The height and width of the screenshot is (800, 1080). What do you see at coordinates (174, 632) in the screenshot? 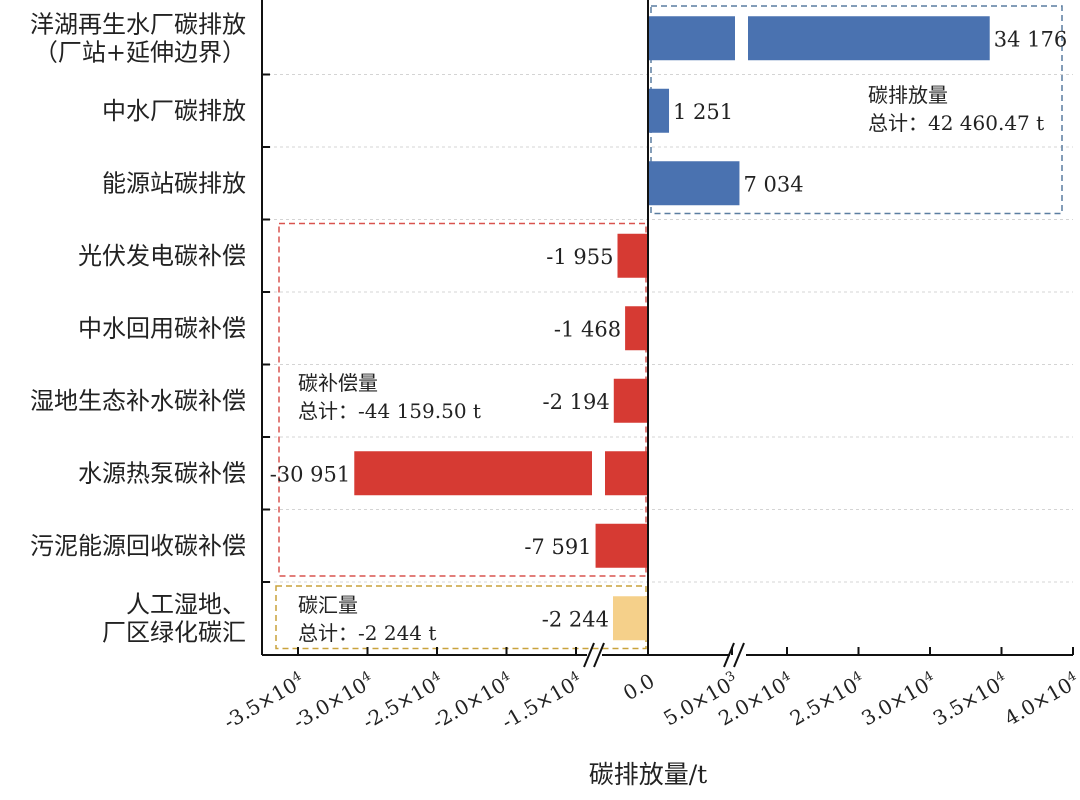
I see `category-label: 厂区绿化碳汇` at bounding box center [174, 632].